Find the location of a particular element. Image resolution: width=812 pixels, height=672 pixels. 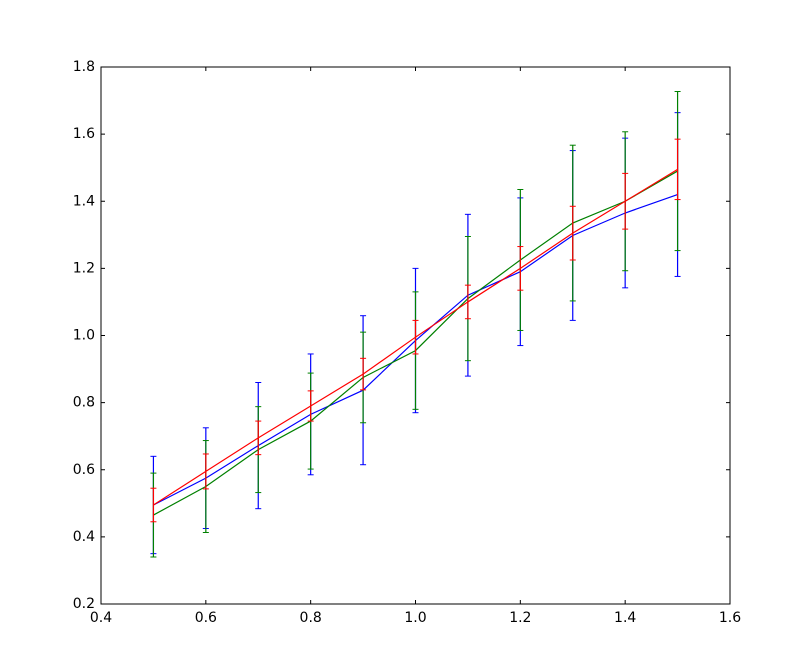

x-tick-label: 1.2 is located at coordinates (520, 618).